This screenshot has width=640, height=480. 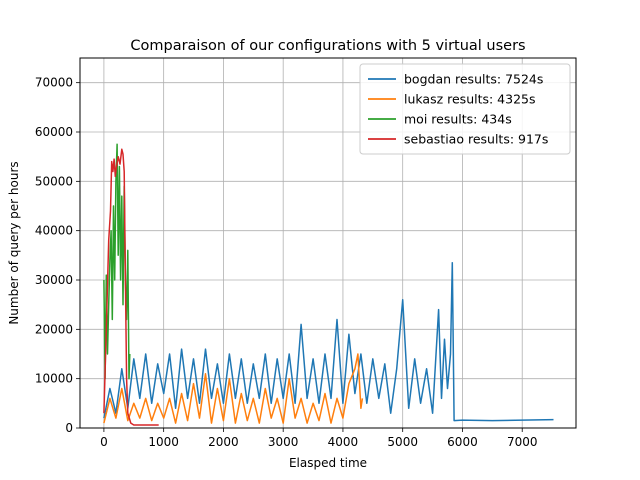 I want to click on y-tick-label: 60000, so click(x=54, y=132).